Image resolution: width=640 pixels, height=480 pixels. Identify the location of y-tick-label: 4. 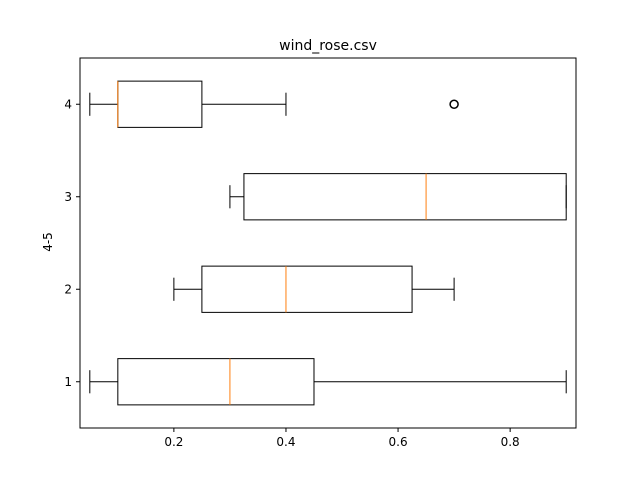
(68, 104).